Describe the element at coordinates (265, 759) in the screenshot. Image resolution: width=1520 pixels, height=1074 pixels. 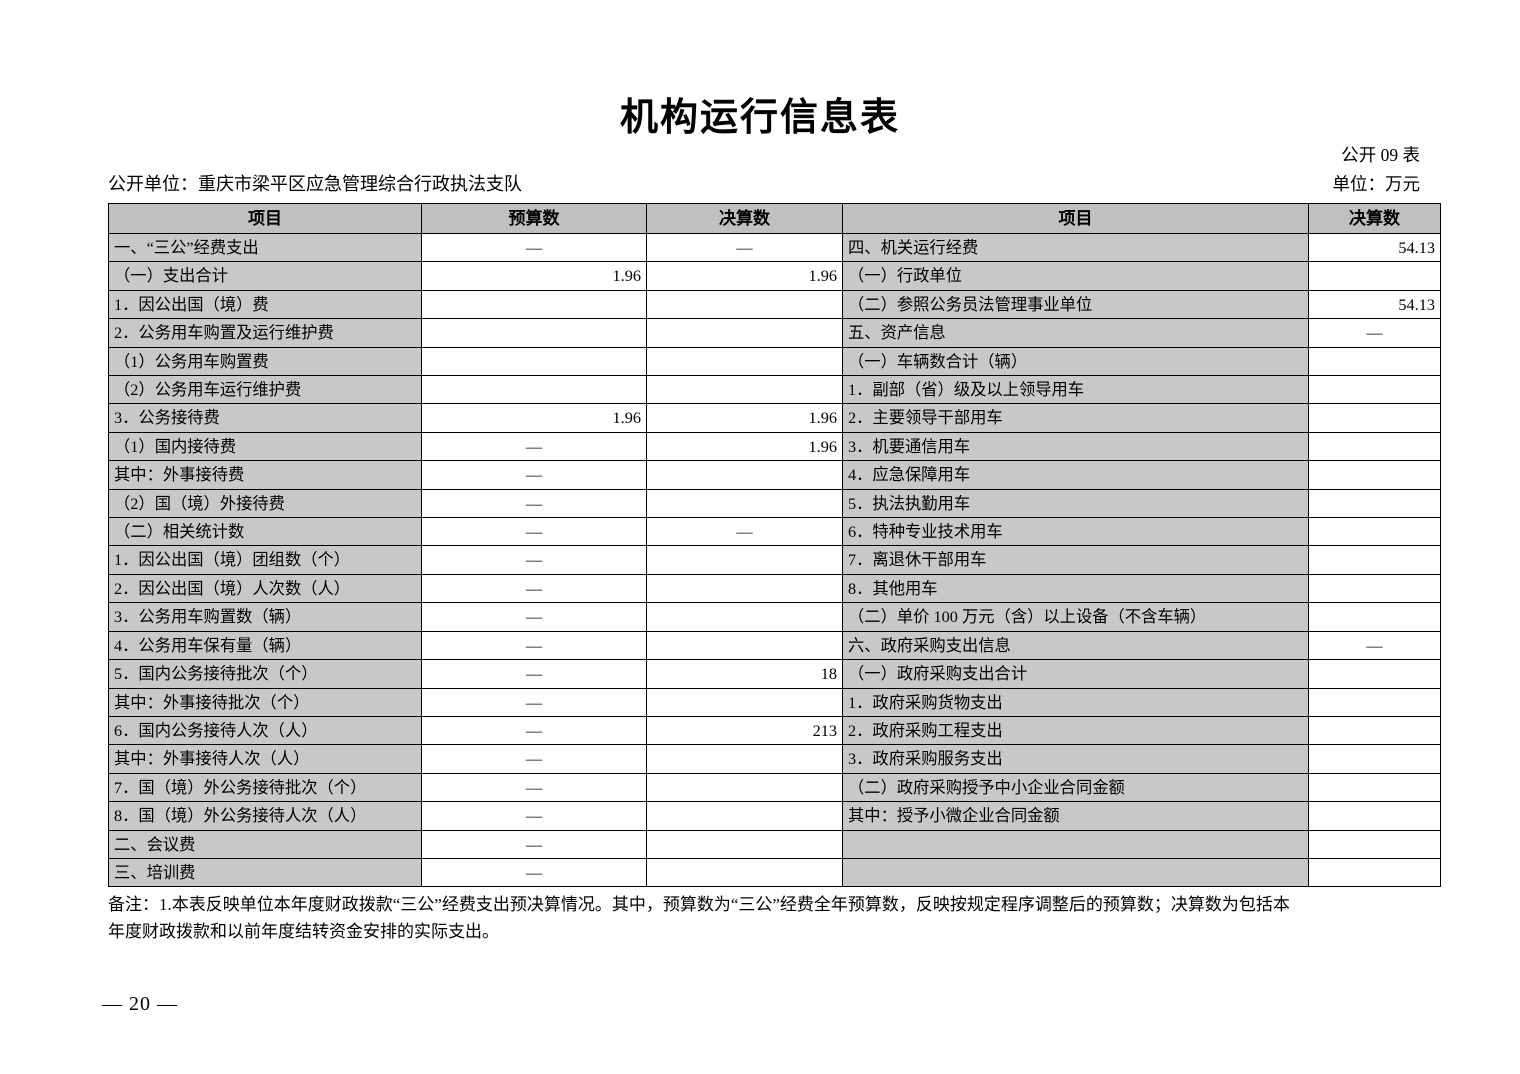
I see `cell-left_label: 其中：外事接待人次（人）` at that location.